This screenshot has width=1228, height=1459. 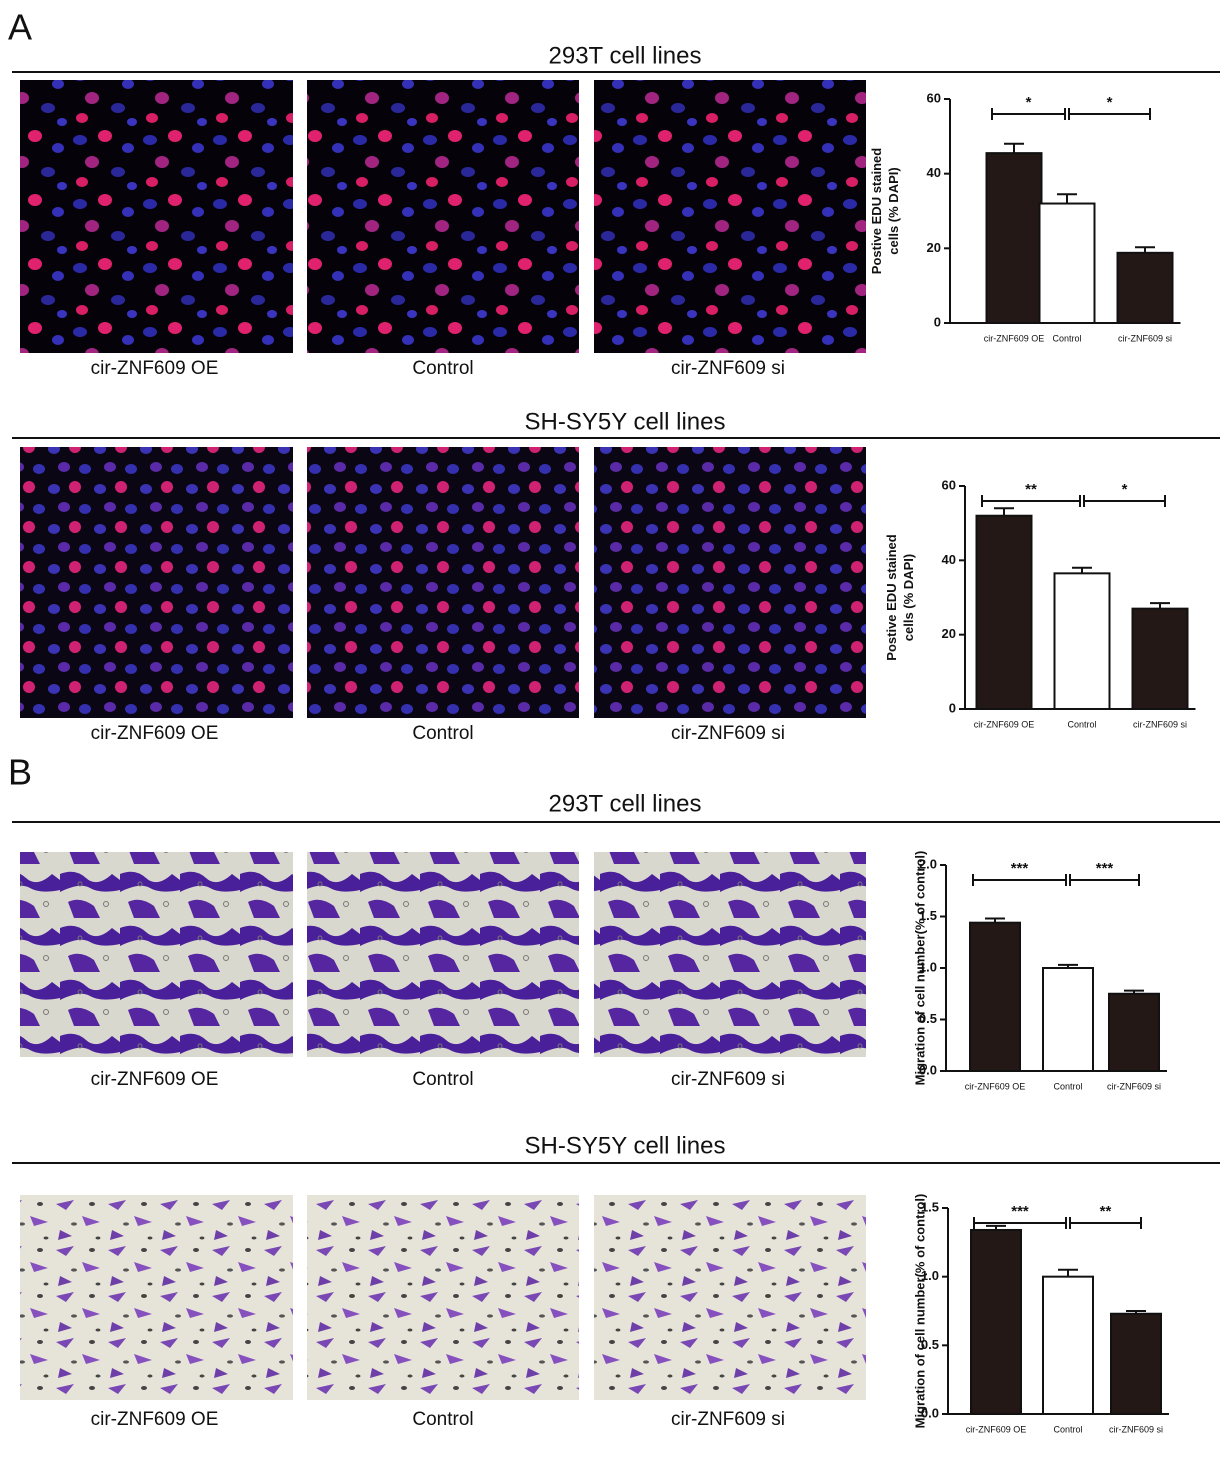 I want to click on panel-letter: B, so click(x=20, y=772).